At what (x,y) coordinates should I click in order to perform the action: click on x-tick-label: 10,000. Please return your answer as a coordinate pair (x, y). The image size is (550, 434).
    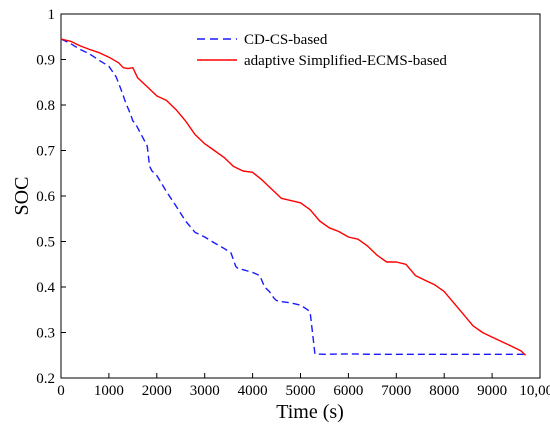
    Looking at the image, I should click on (534, 391).